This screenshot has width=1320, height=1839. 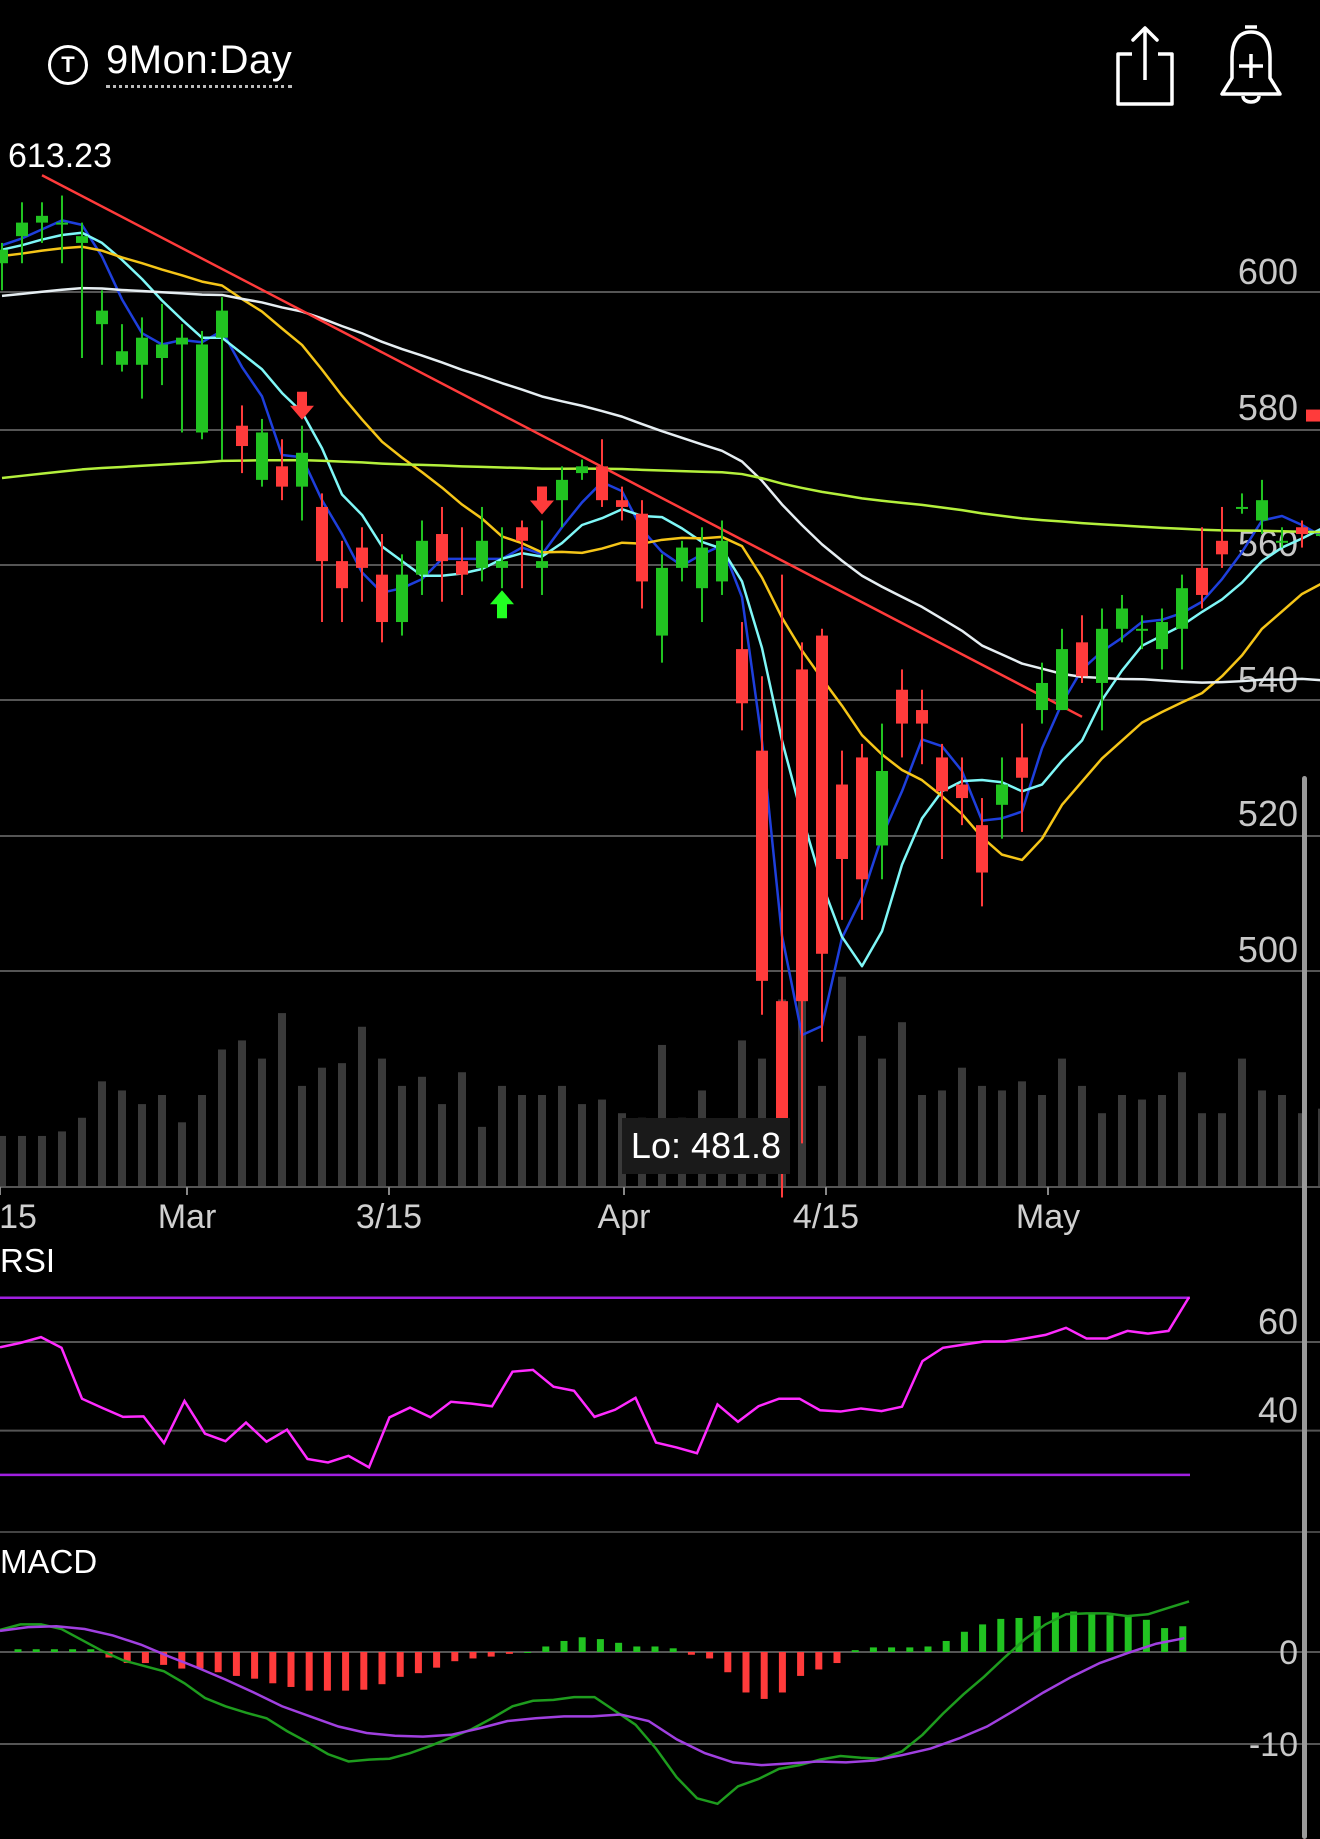 I want to click on rsi-line, so click(x=595, y=1383).